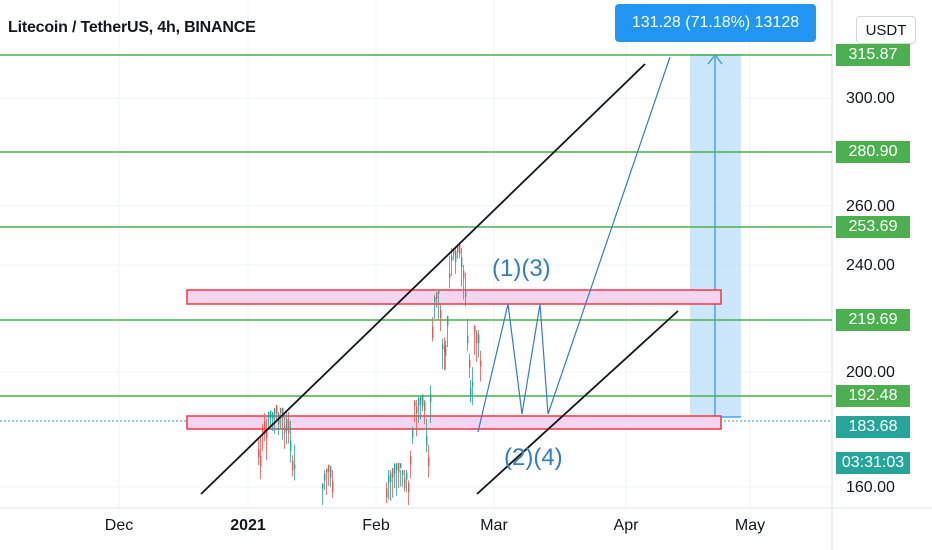  Describe the element at coordinates (870, 206) in the screenshot. I see `price-tick: 260.00` at that location.